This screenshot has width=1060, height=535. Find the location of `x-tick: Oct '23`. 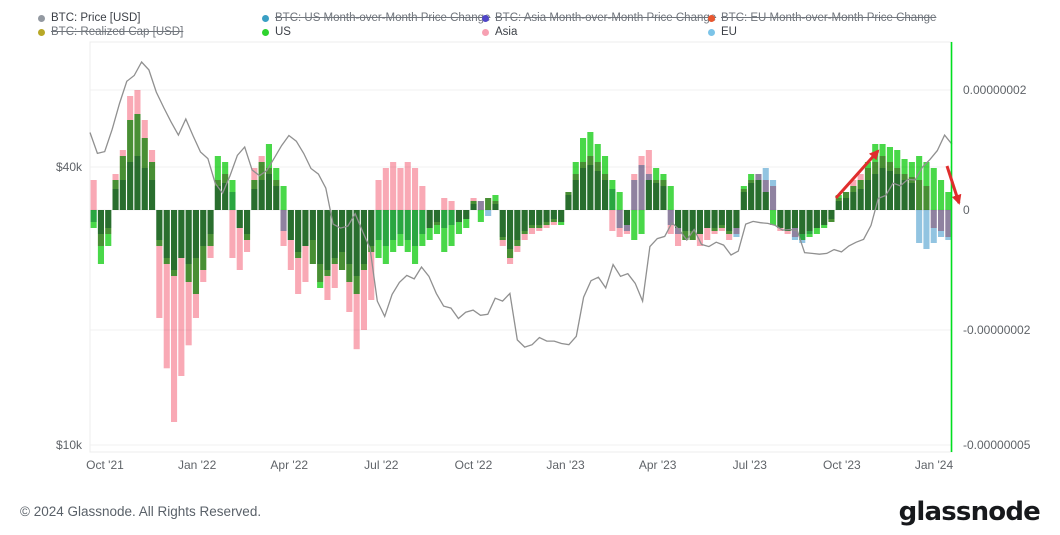

x-tick: Oct '23 is located at coordinates (842, 465).